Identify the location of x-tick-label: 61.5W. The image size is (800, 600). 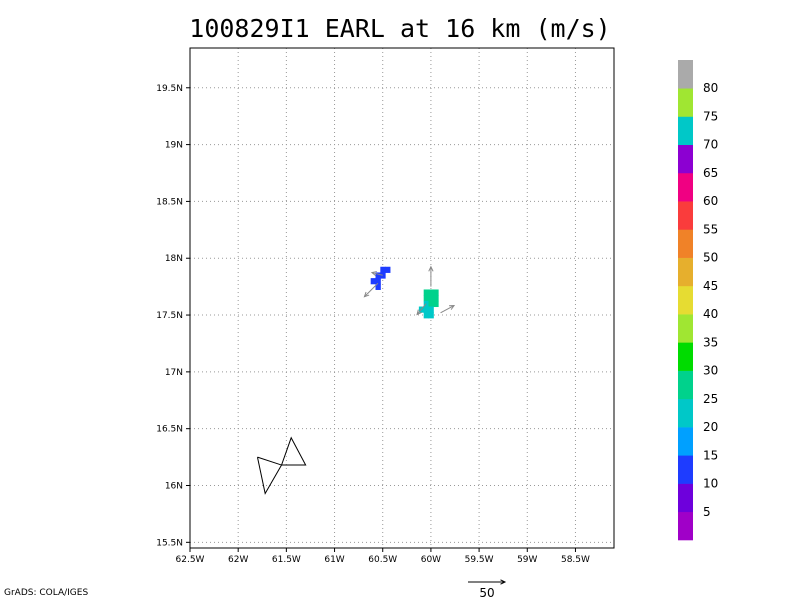
(286, 560).